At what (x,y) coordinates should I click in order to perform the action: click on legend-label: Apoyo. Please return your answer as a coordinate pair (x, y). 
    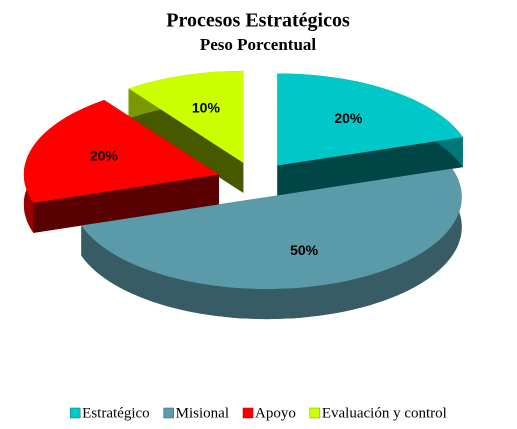
    Looking at the image, I should click on (275, 413).